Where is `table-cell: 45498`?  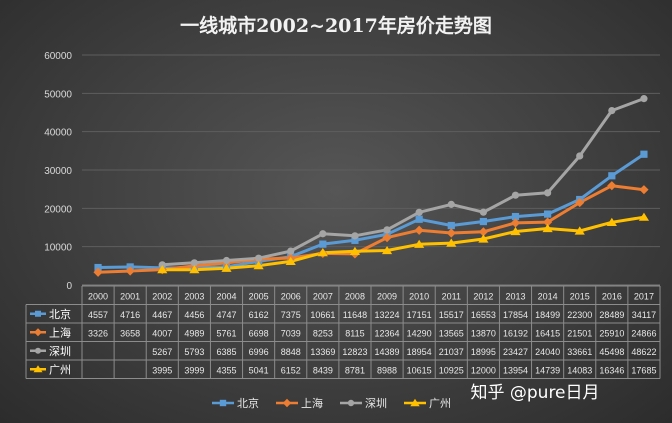 table-cell: 45498 is located at coordinates (611, 352).